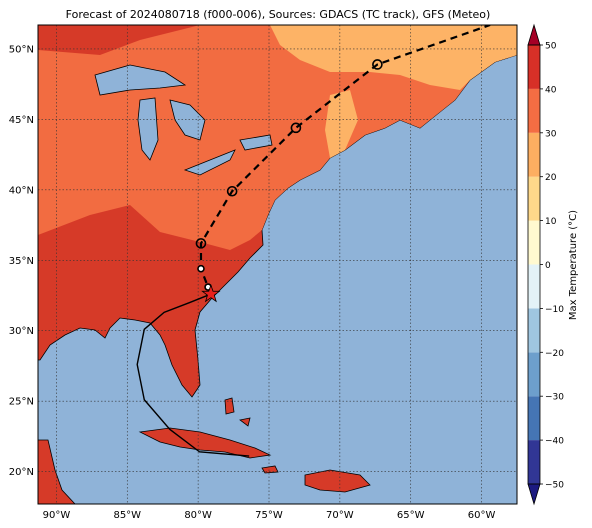 This screenshot has width=592, height=528. I want to click on colorbar-label: Max Temperature (°C), so click(573, 265).